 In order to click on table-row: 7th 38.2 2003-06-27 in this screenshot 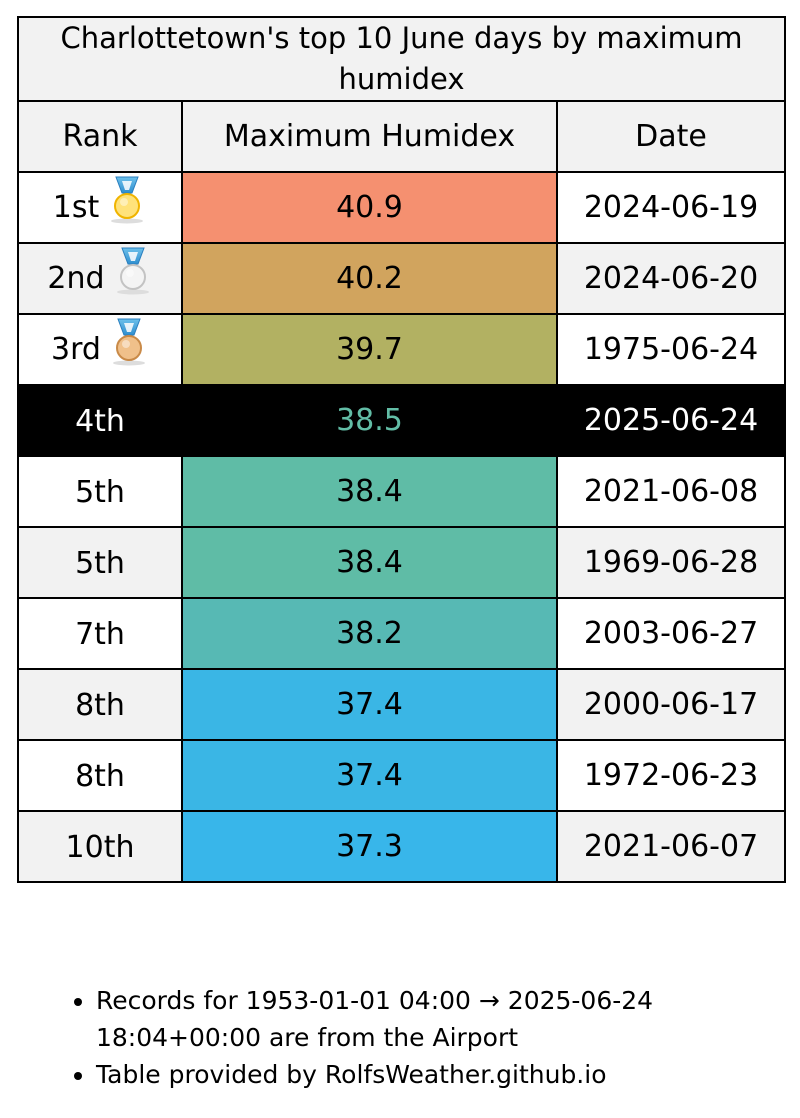, I will do `click(402, 633)`.